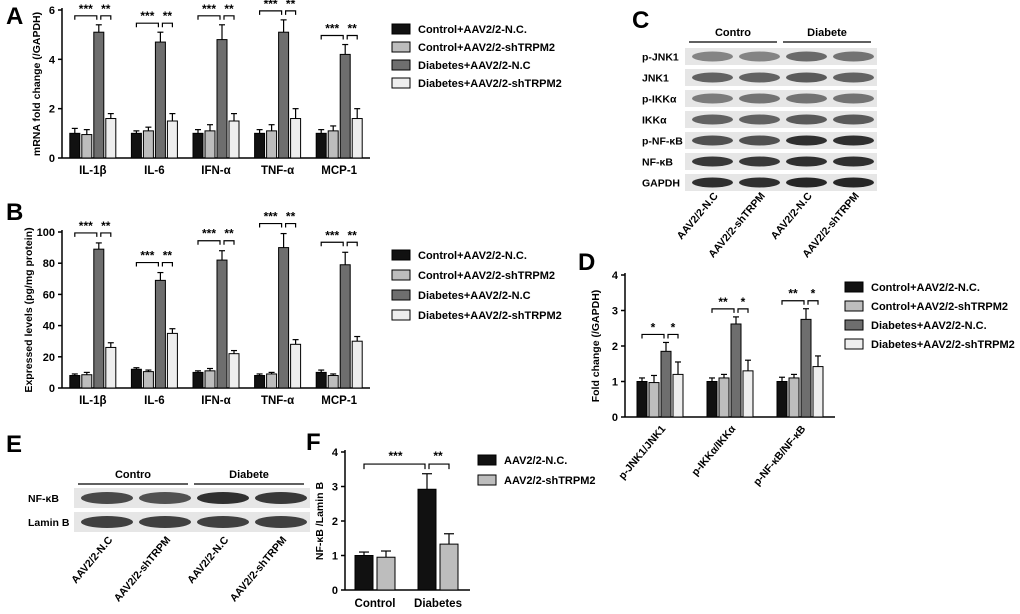 Image resolution: width=1020 pixels, height=614 pixels. I want to click on legend-label-0: Control+AAV2/2-N.C., so click(472, 256).